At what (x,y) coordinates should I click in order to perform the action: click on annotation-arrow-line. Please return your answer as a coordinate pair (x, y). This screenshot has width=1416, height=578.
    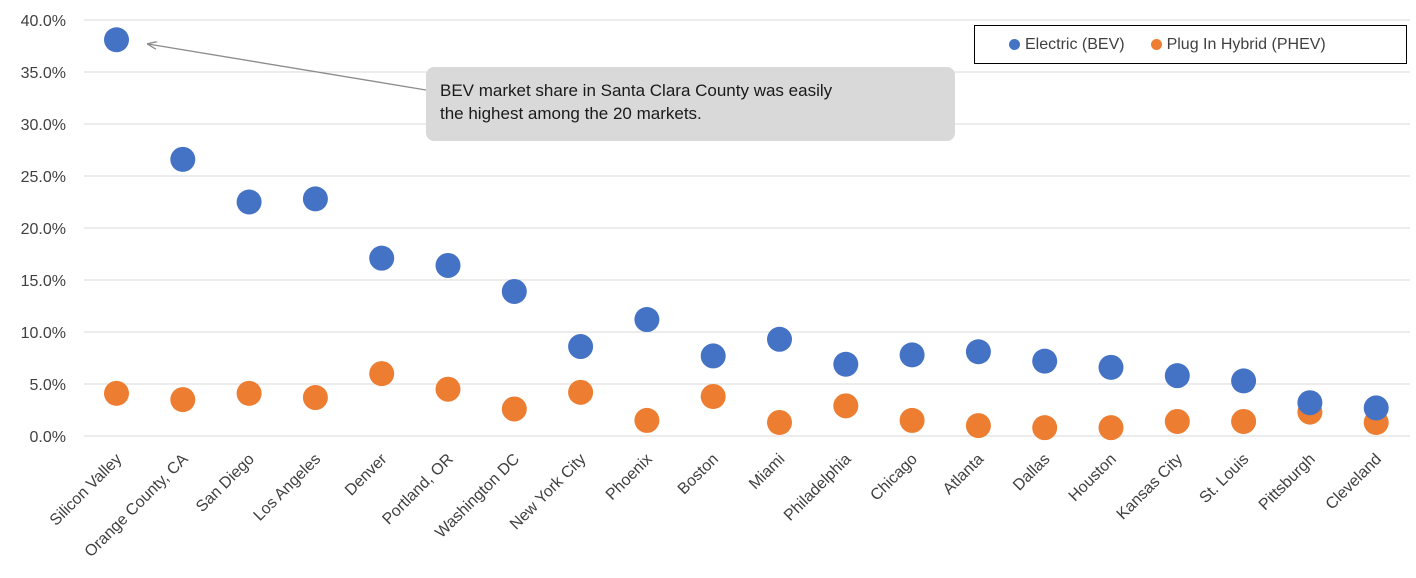
    Looking at the image, I should click on (287, 67).